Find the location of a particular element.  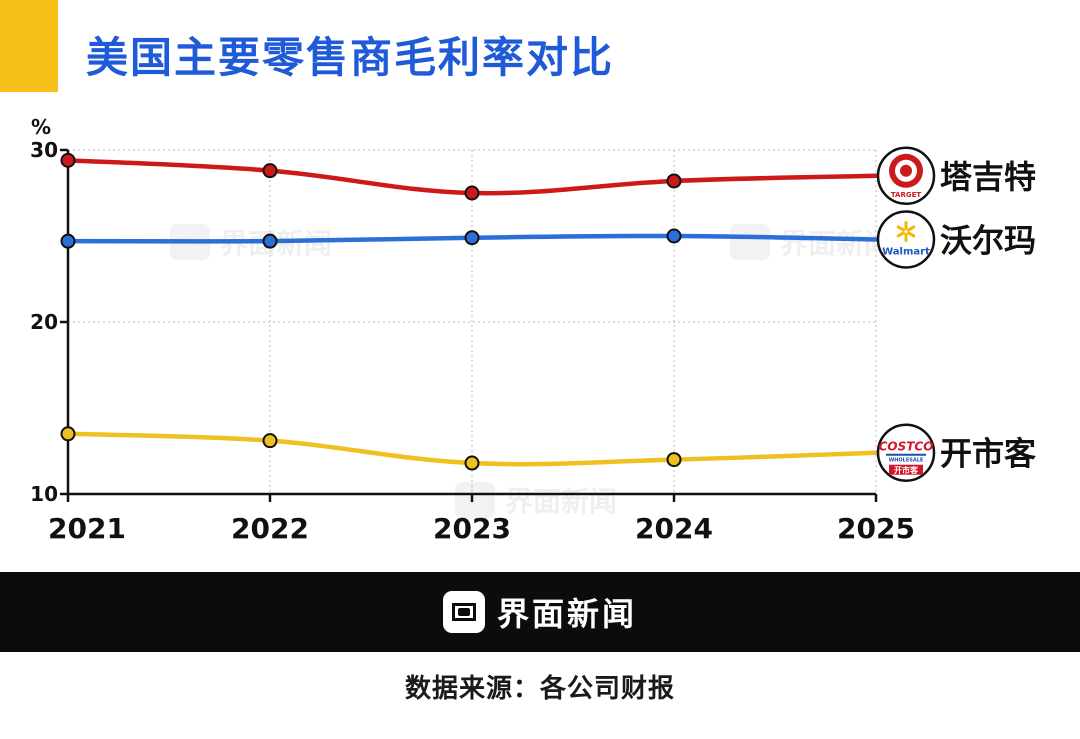

walmart-logo-text: Walmart is located at coordinates (906, 251).